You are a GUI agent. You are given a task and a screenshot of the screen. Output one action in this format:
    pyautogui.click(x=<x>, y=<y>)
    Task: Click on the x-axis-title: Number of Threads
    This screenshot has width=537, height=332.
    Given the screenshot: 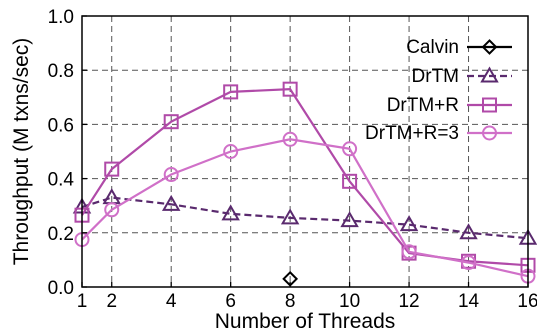 What is the action you would take?
    pyautogui.click(x=305, y=321)
    